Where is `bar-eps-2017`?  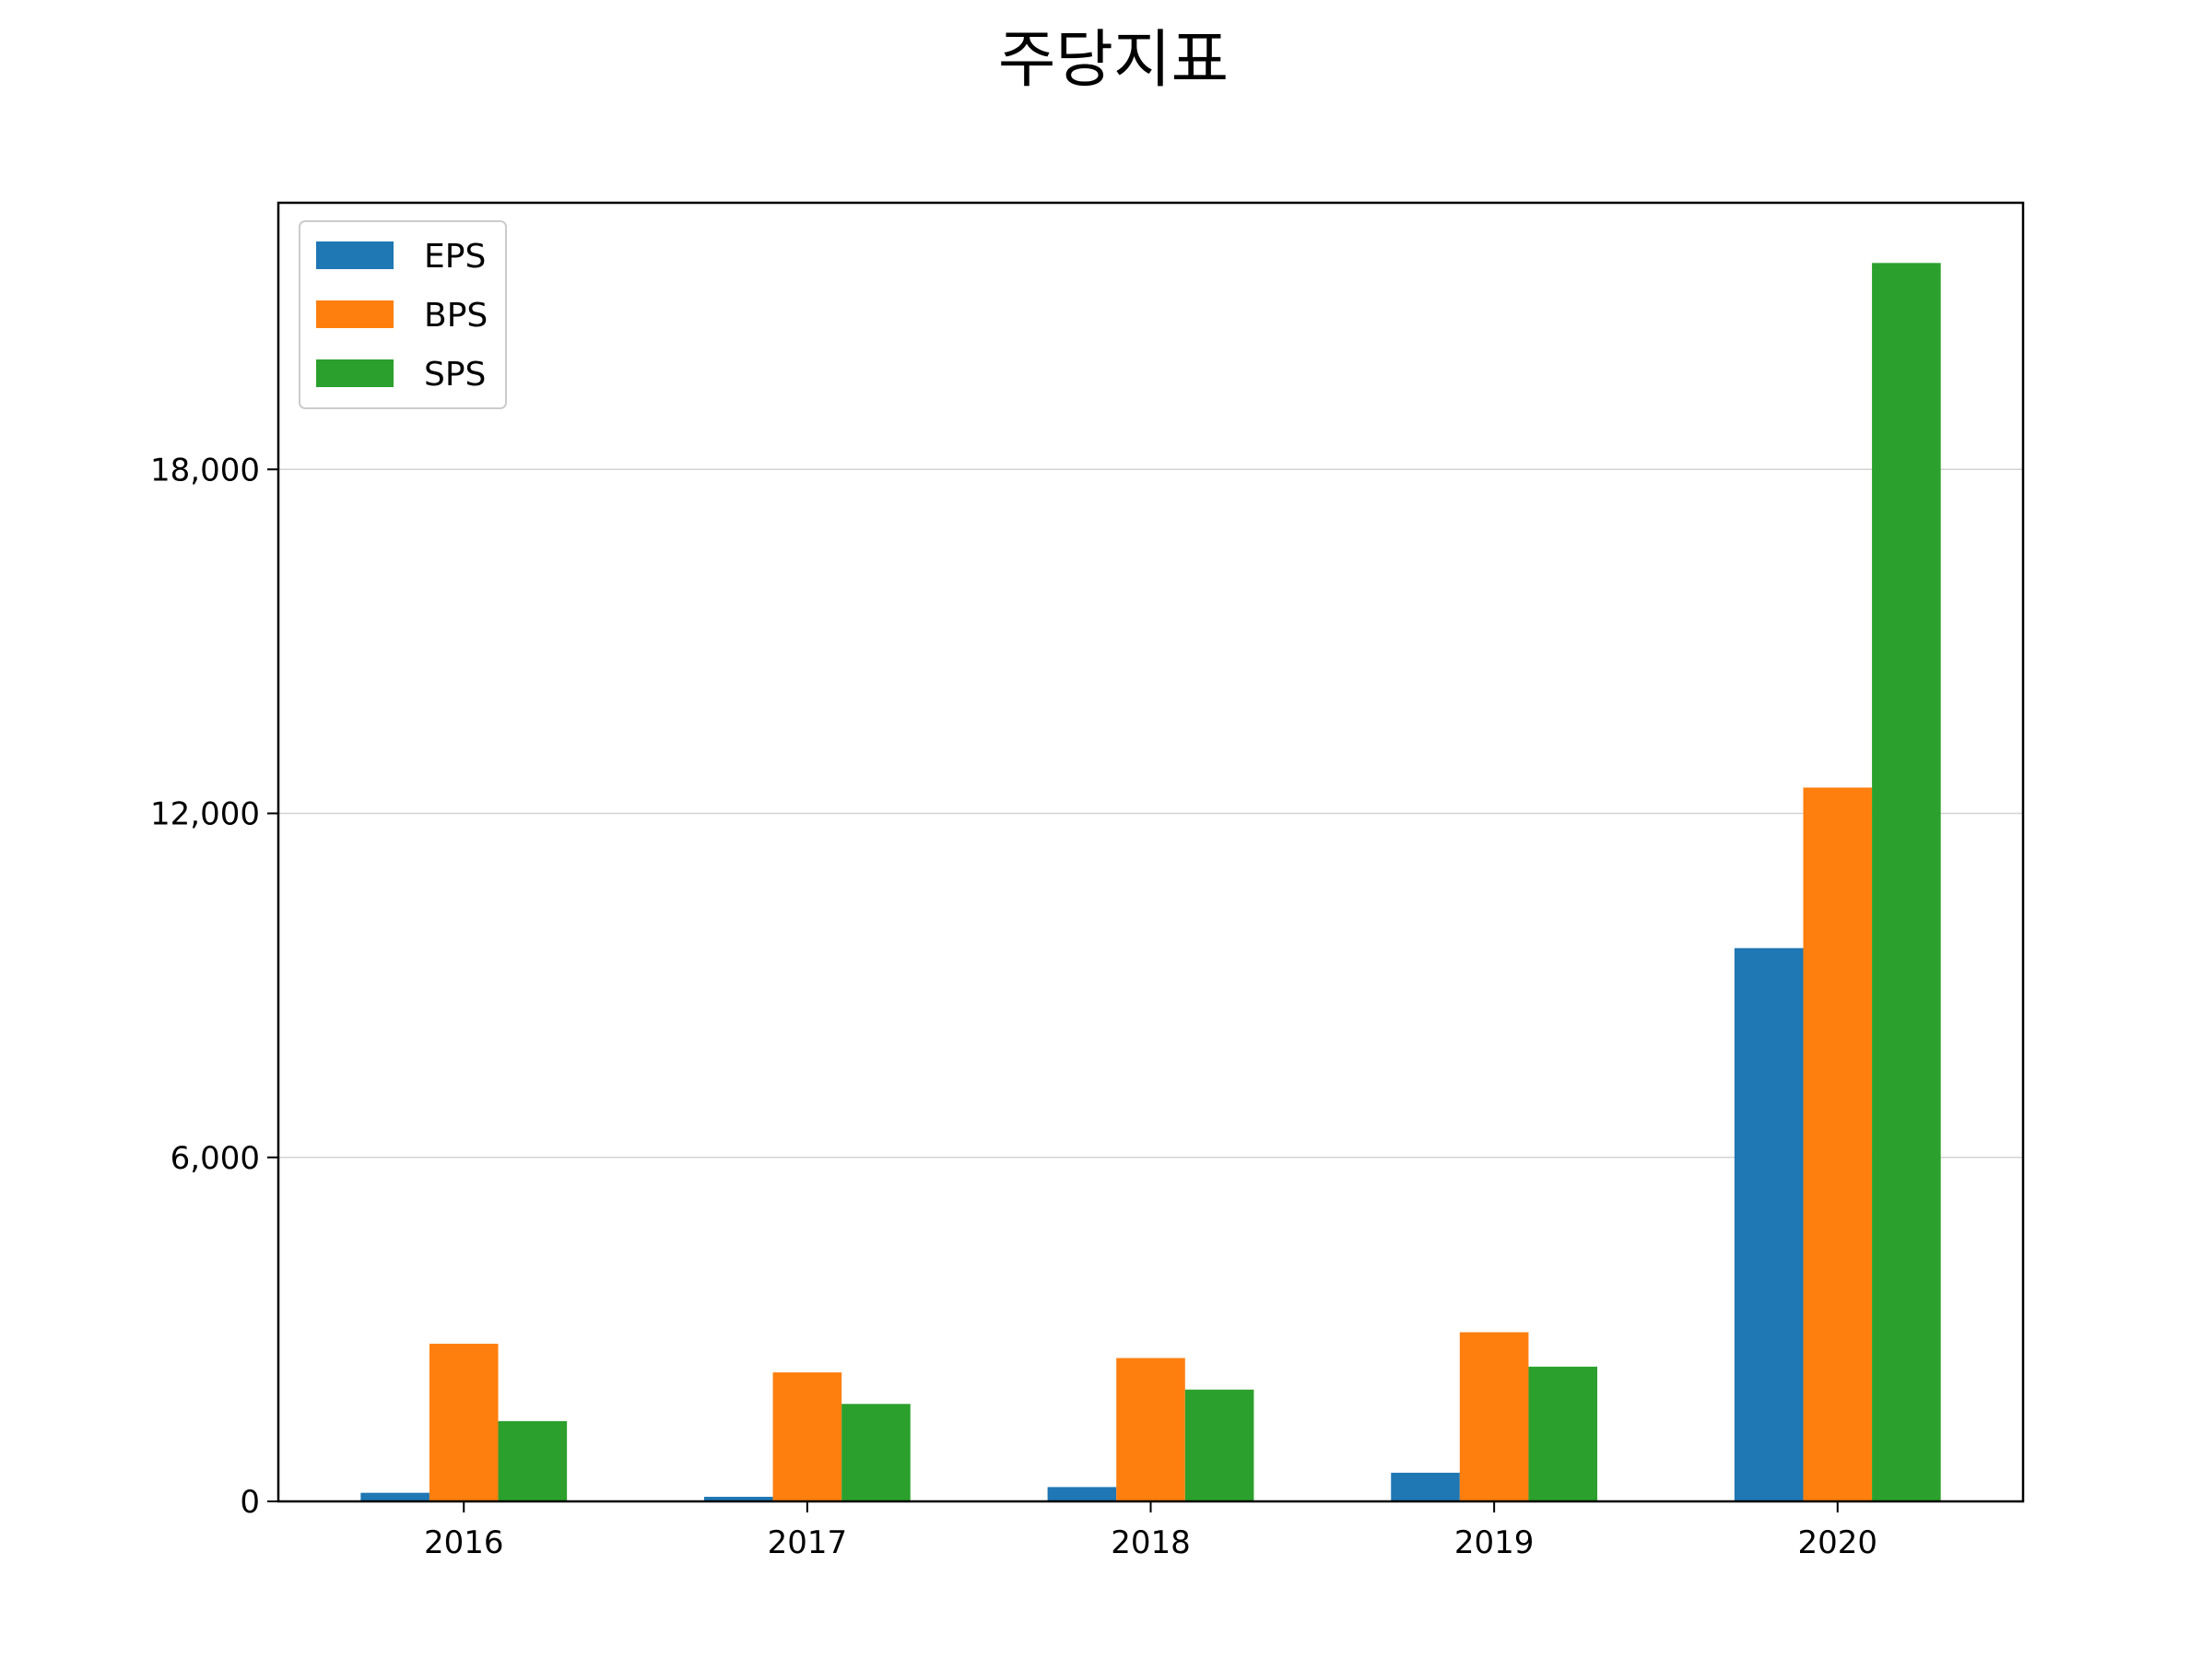 bar-eps-2017 is located at coordinates (738, 1499).